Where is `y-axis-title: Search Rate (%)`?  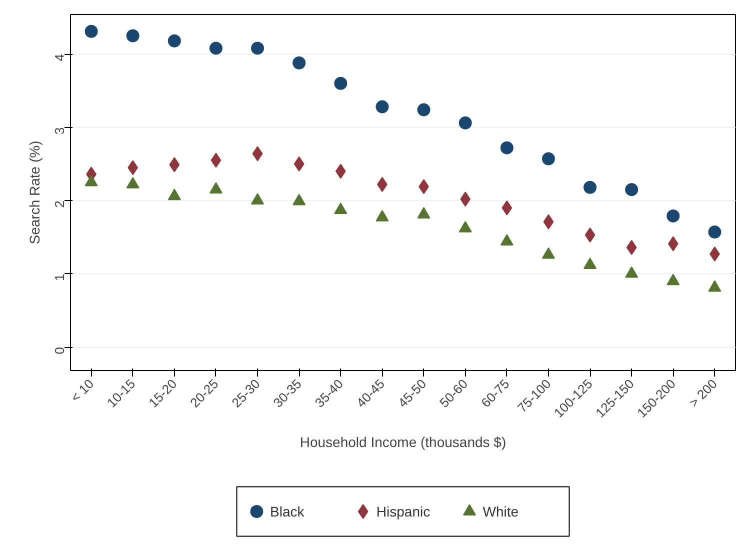 y-axis-title: Search Rate (%) is located at coordinates (34, 192).